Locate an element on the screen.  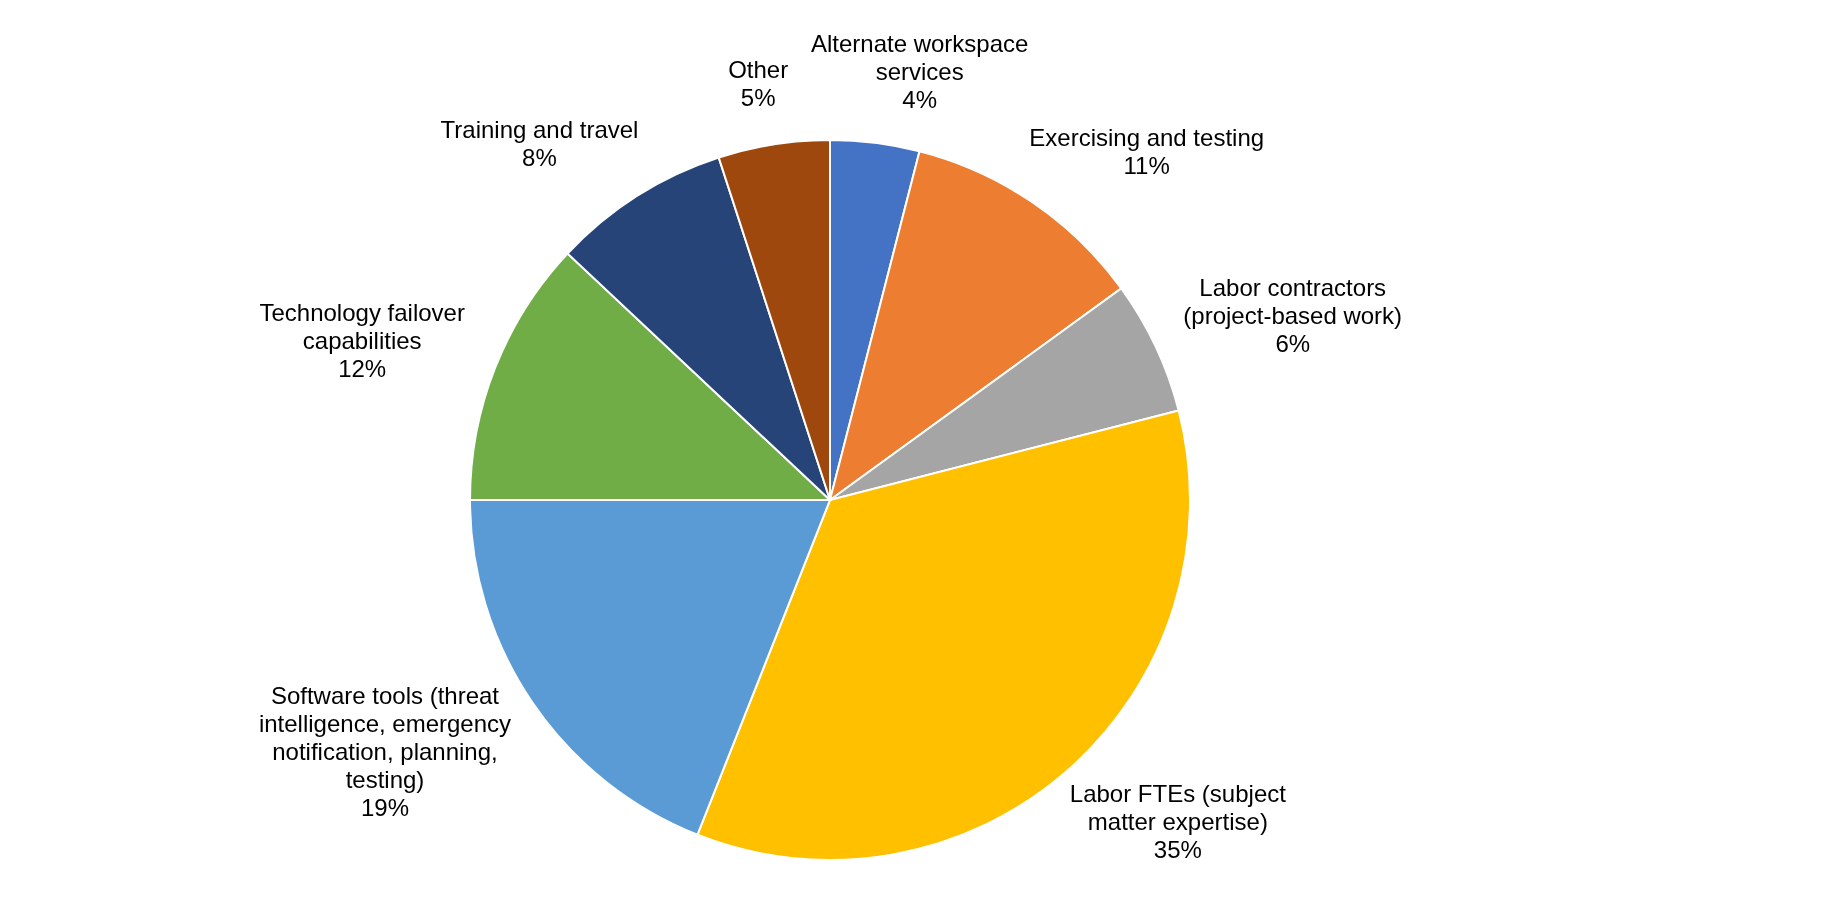
data-label: 35% is located at coordinates (1177, 849).